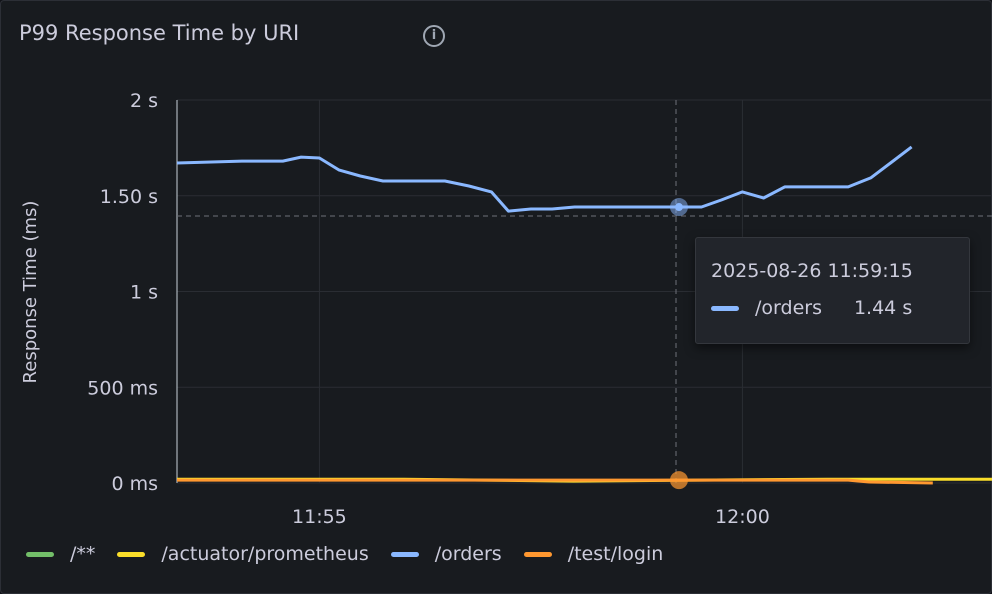  I want to click on info-circle-icon: i, so click(434, 36).